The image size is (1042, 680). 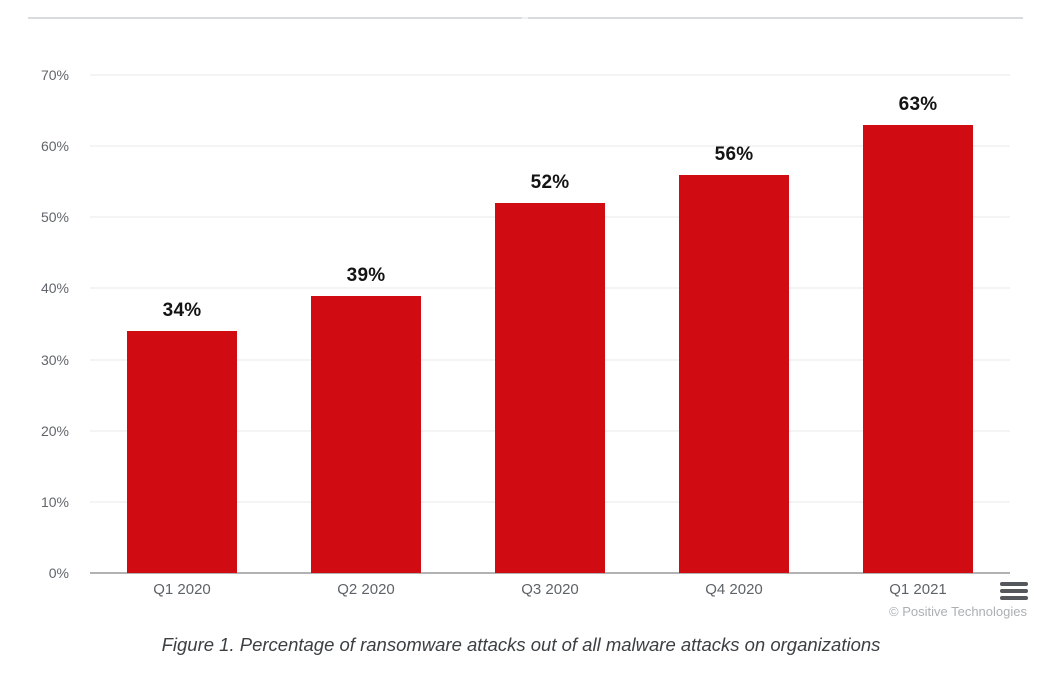 I want to click on x-axis-tick-label: Q1 2020, so click(x=182, y=589).